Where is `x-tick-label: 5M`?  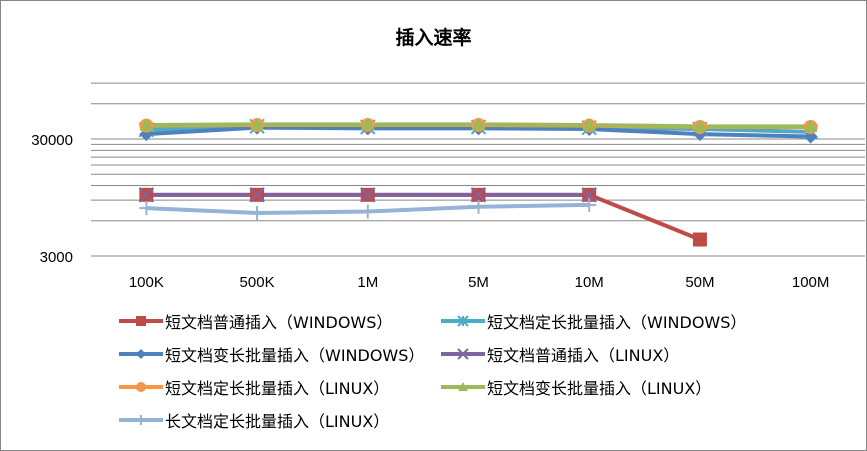 x-tick-label: 5M is located at coordinates (478, 282).